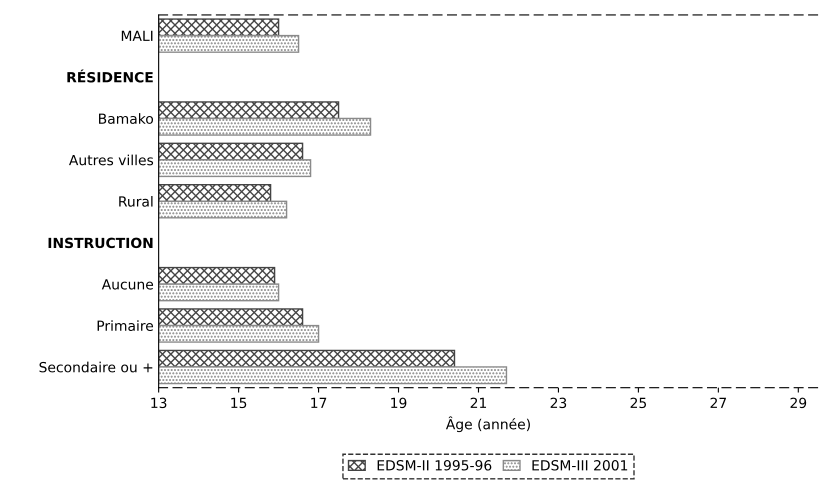 The width and height of the screenshot is (835, 497). Describe the element at coordinates (110, 76) in the screenshot. I see `y-tick-label: RÉSIDENCE` at that location.